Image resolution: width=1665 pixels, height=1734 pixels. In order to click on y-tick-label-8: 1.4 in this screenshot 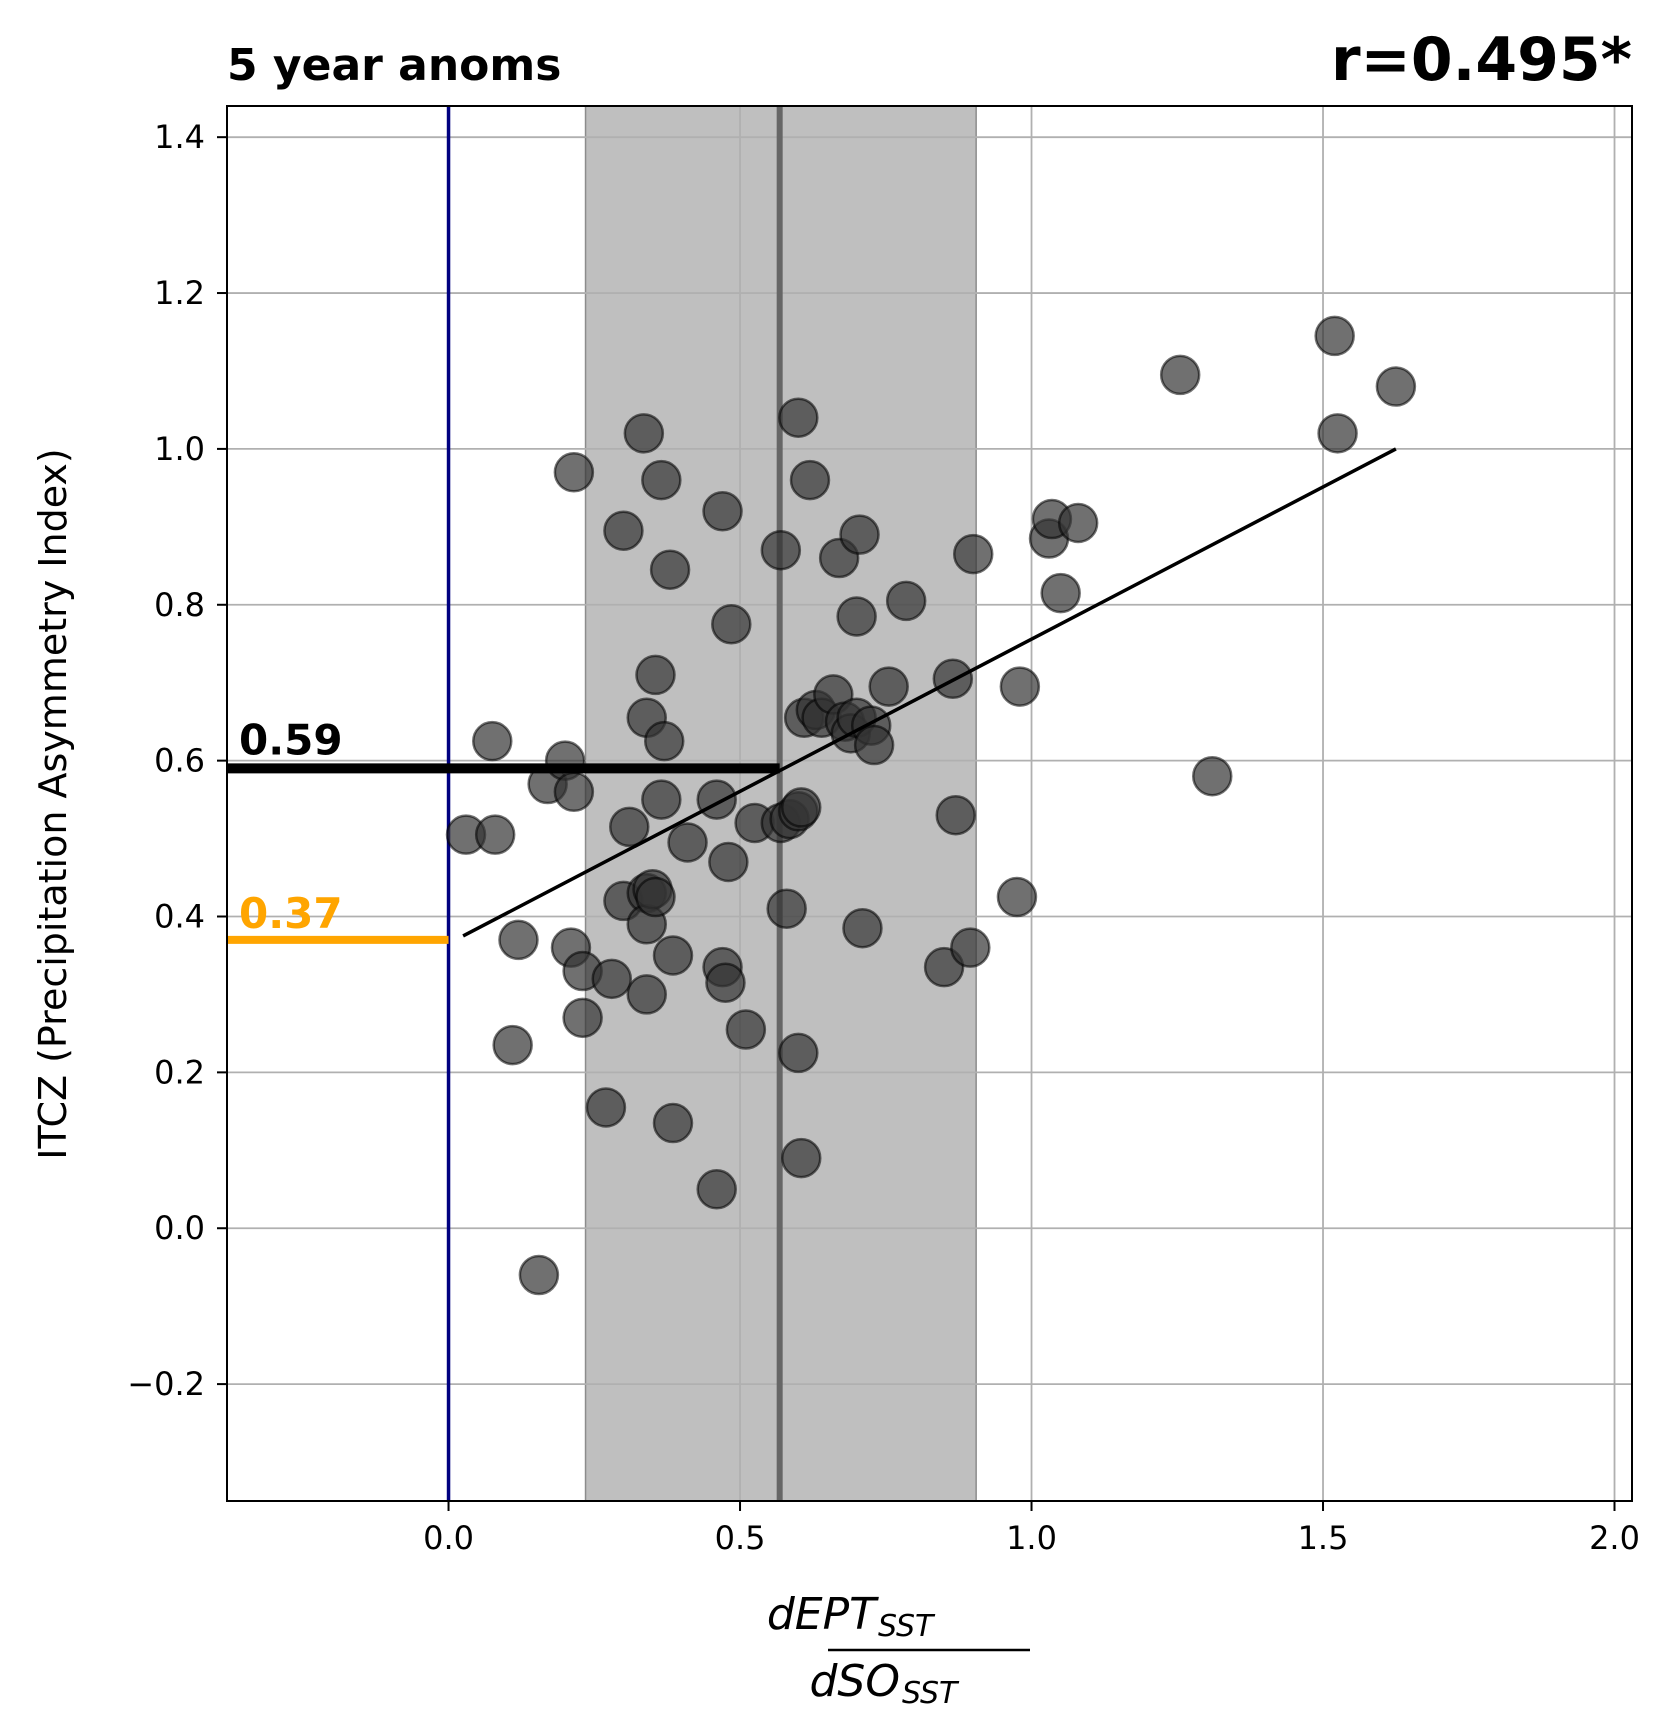, I will do `click(179, 137)`.